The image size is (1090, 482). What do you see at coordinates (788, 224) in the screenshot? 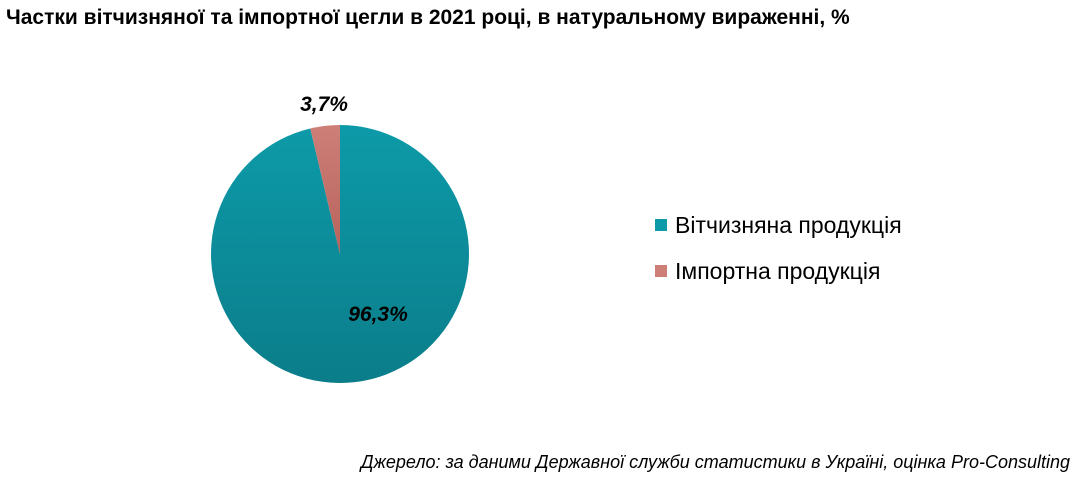
I see `legend-label-domestic: Вітчизняна продукція` at bounding box center [788, 224].